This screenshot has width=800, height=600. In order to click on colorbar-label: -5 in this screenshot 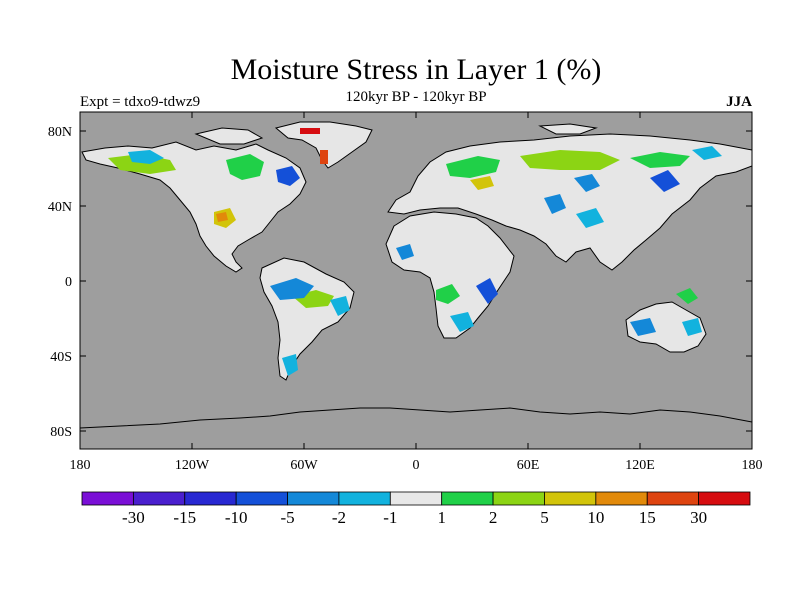, I will do `click(287, 517)`.